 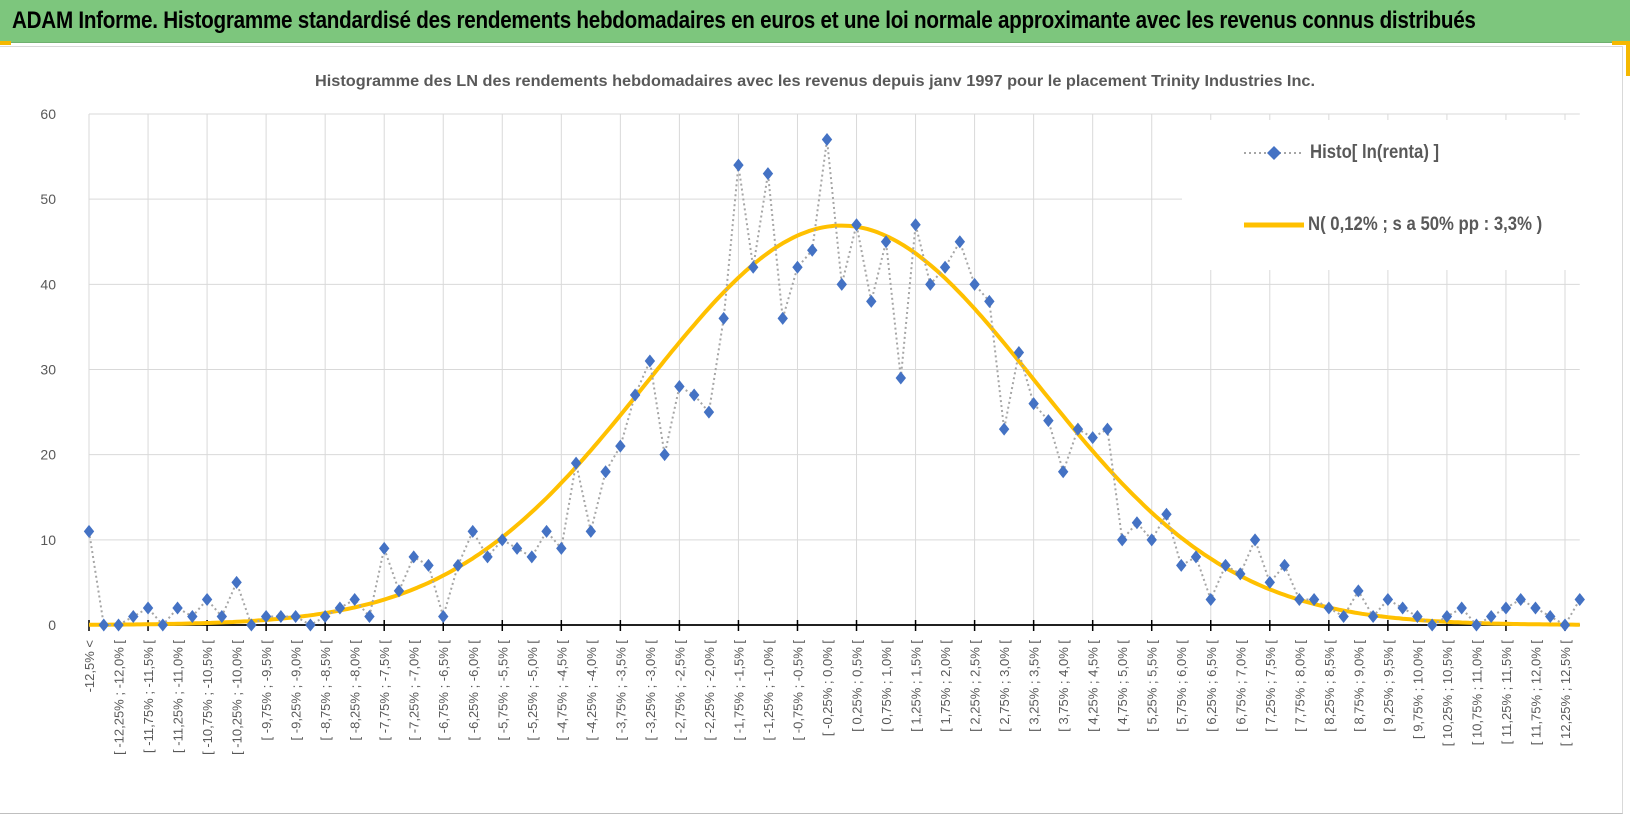 I want to click on x-tick-label: [ -10,25% ; -10,0% [, so click(x=237, y=697).